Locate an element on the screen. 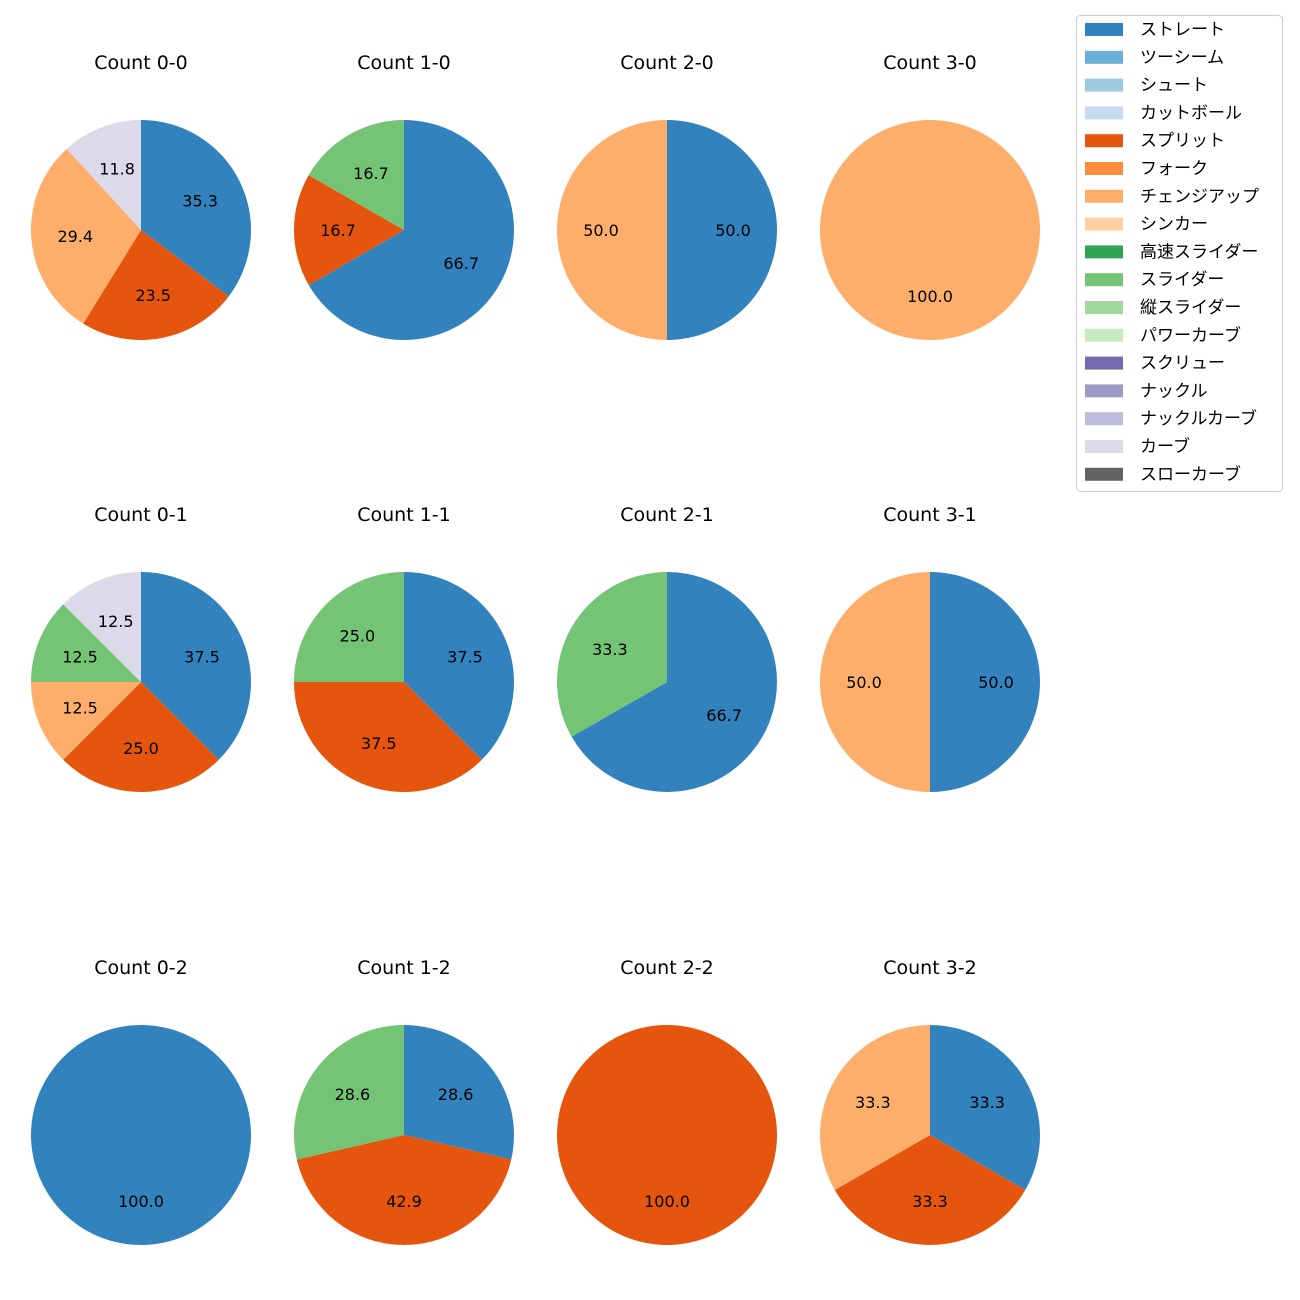 This screenshot has height=1300, width=1300. pie-count-0-1: Count 0-137.525.012.512.512.5 is located at coordinates (141, 648).